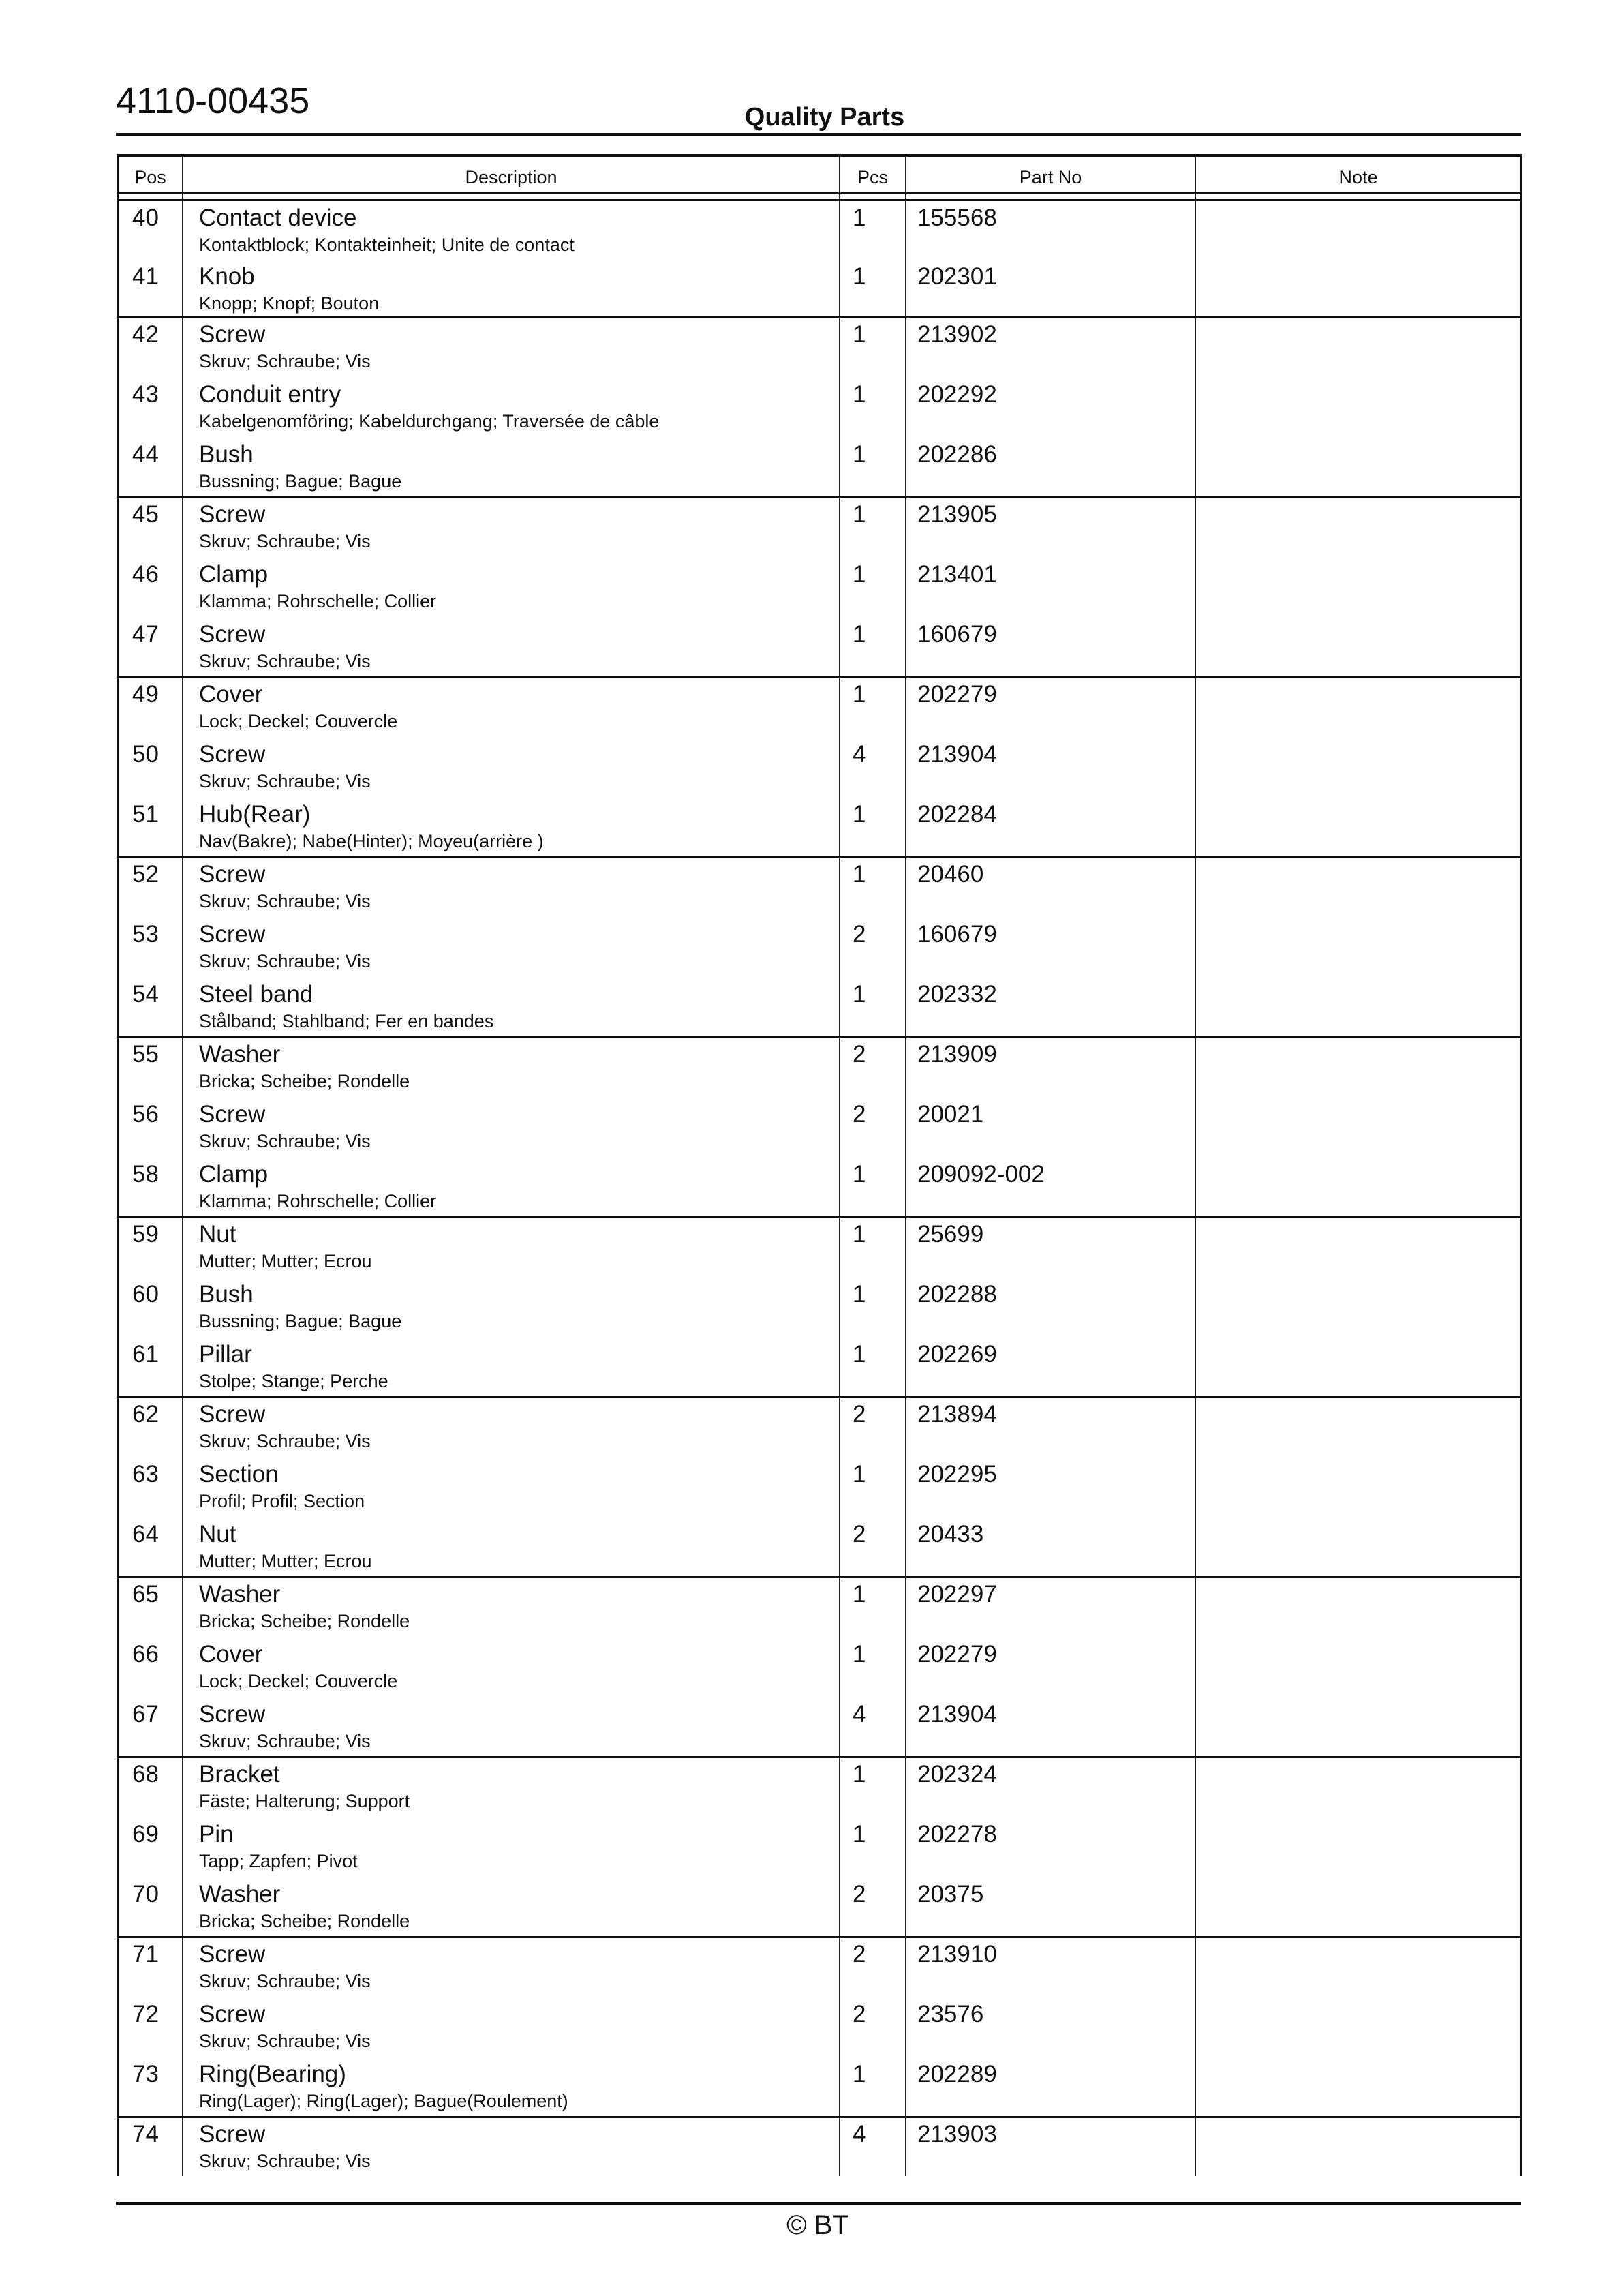 This screenshot has width=1622, height=2296. What do you see at coordinates (819, 1248) in the screenshot?
I see `table-row: 59 Nut Mutter; Mutter; Ecrou 1 25699` at bounding box center [819, 1248].